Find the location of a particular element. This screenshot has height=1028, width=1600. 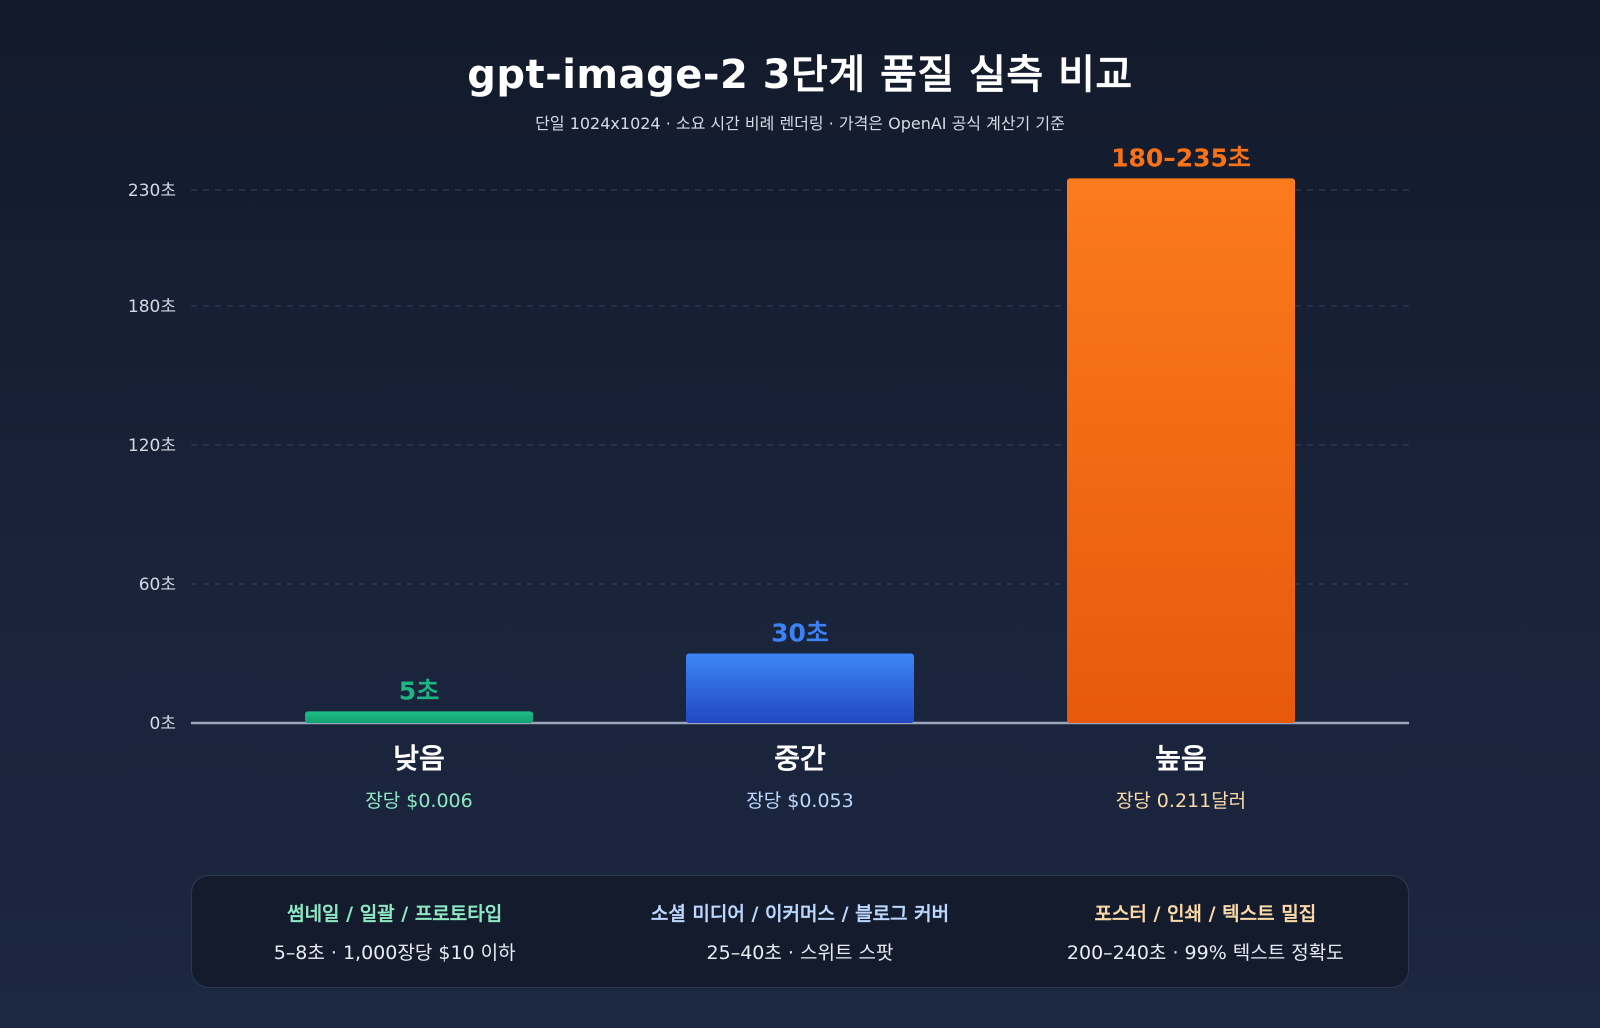

use-case-medium: 소셜 미디어 / 이커머스 / 블로그 커버 25–40초 · 스위트 스팟 is located at coordinates (799, 931).